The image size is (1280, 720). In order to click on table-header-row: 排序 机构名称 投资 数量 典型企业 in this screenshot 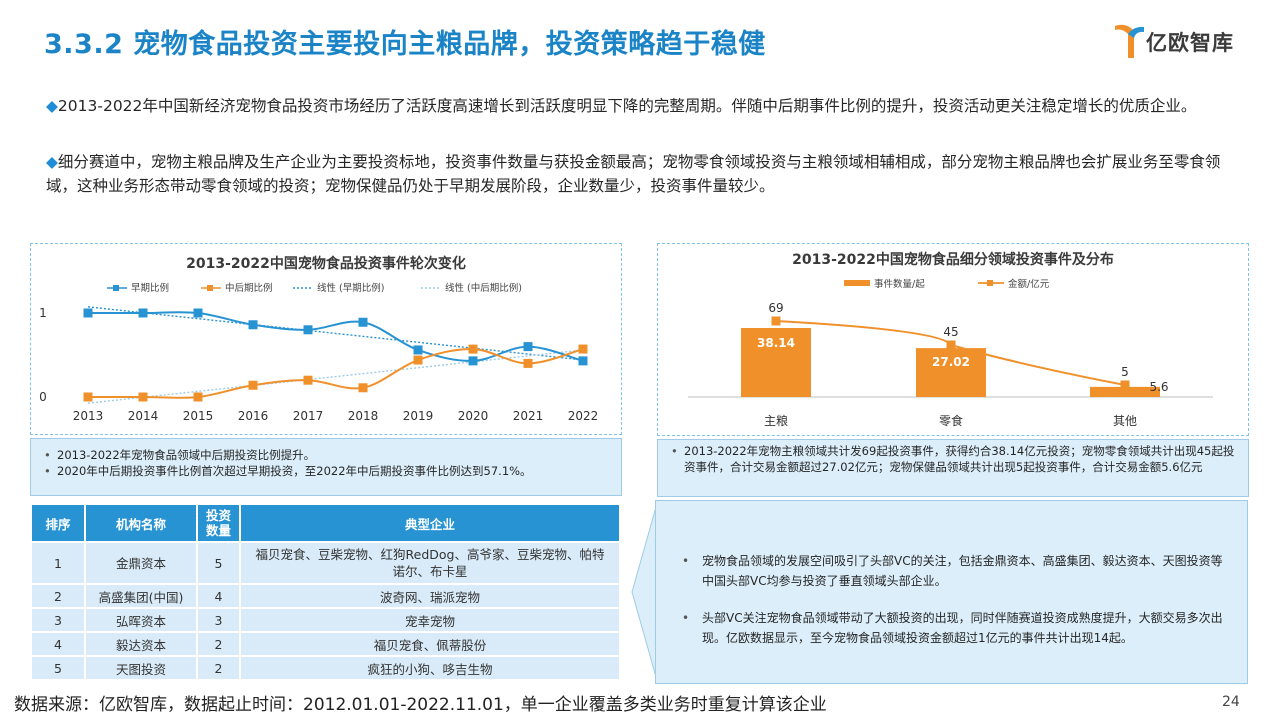, I will do `click(325, 523)`.